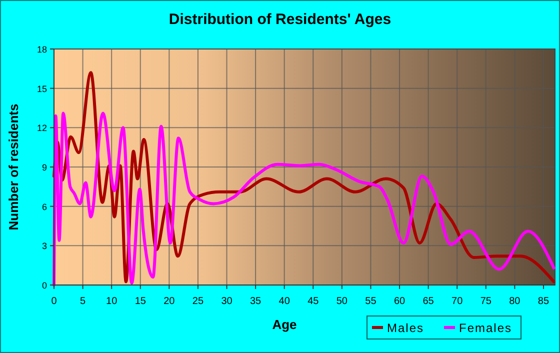  What do you see at coordinates (544, 301) in the screenshot?
I see `x-tick-label: 85` at bounding box center [544, 301].